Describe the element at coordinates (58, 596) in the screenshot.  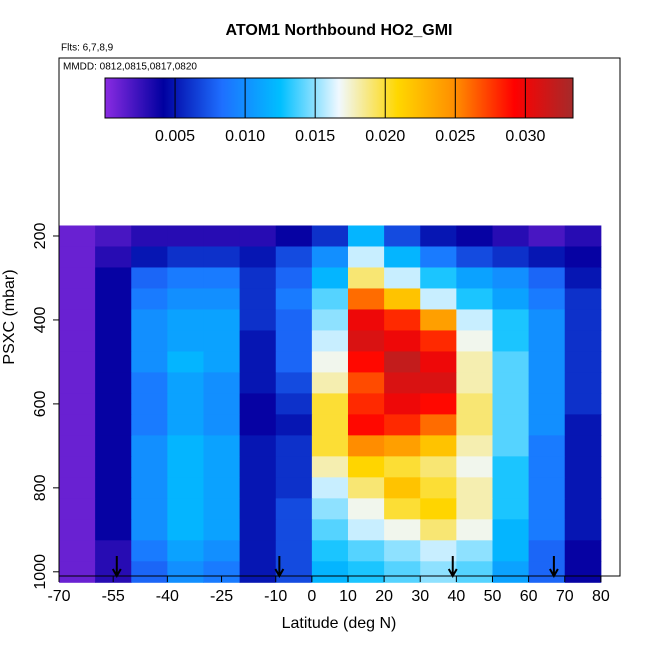
I see `x-tick-label: -70` at that location.